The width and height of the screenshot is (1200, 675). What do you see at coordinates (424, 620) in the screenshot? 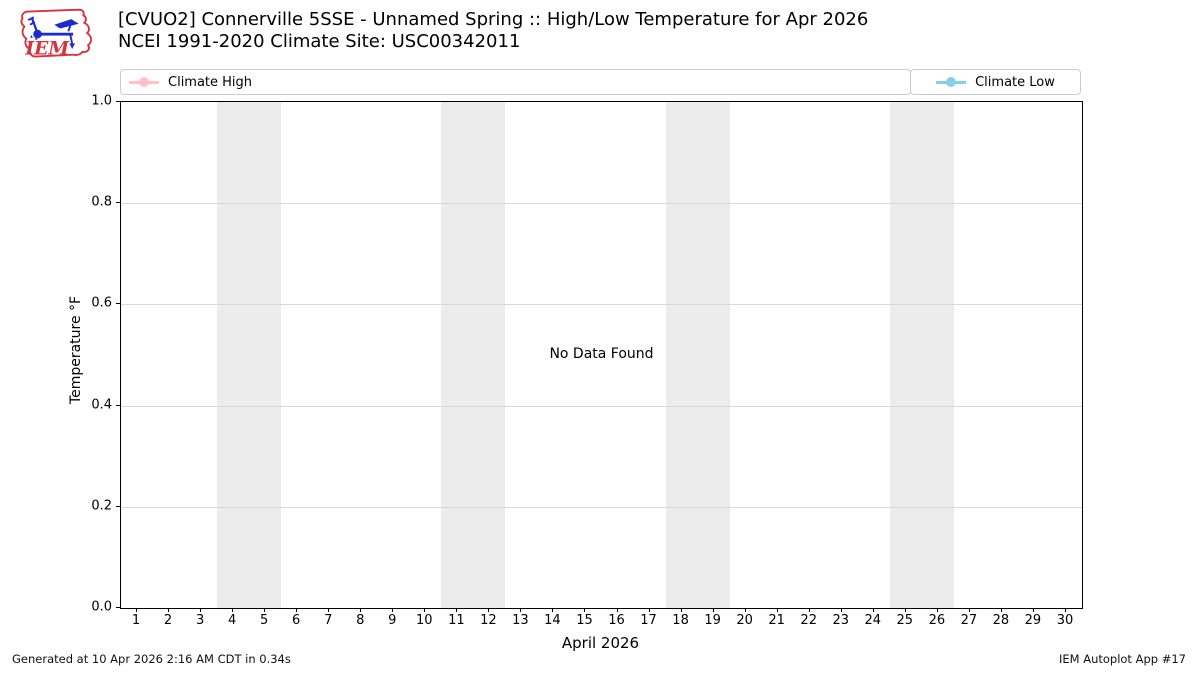
I see `x-tick-label: 10` at bounding box center [424, 620].